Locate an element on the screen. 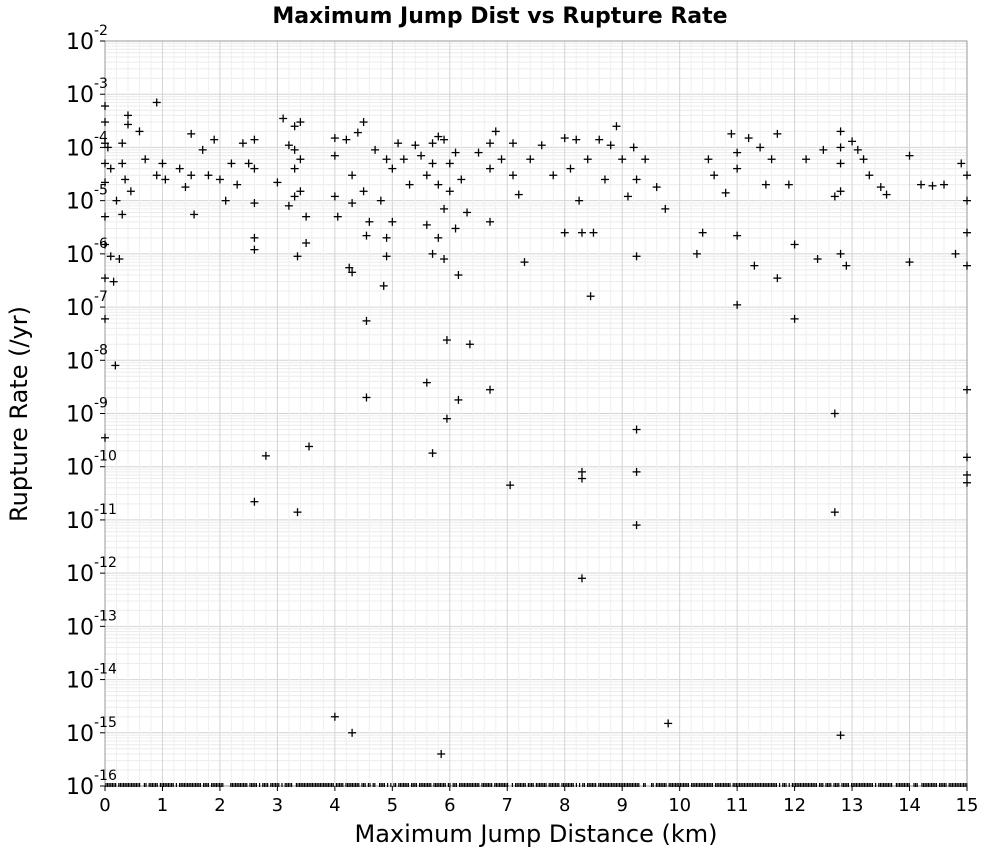  x-tick-label: 15 is located at coordinates (967, 805).